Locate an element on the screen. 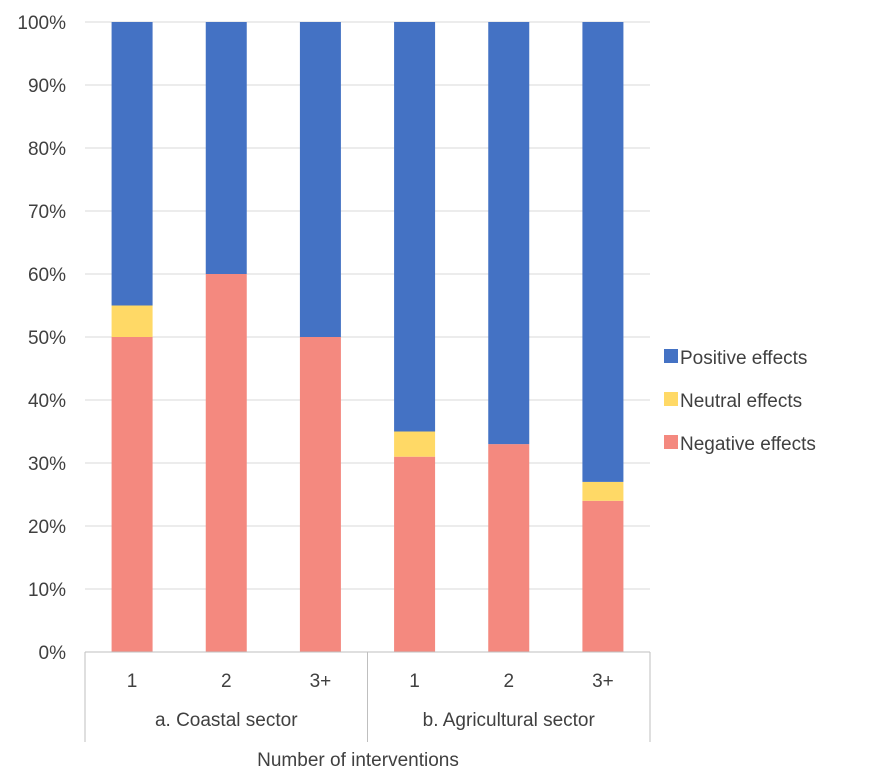 This screenshot has width=874, height=777. y-tick-label: 70% is located at coordinates (47, 212).